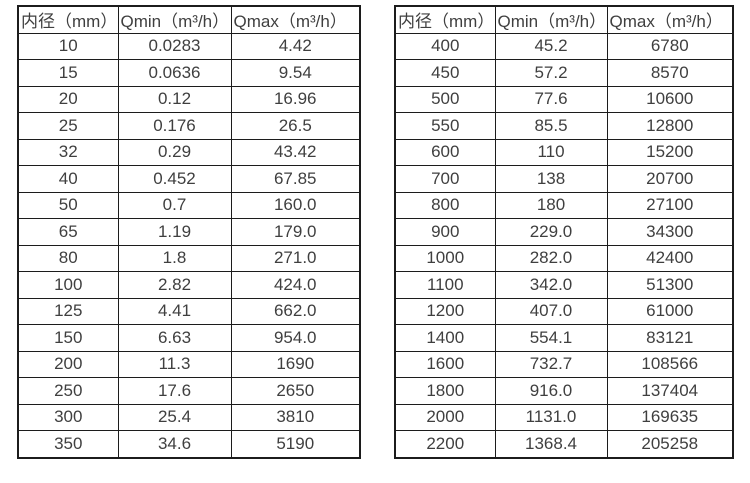 The width and height of the screenshot is (750, 483). Describe the element at coordinates (174, 311) in the screenshot. I see `table-cell: 4.41` at that location.